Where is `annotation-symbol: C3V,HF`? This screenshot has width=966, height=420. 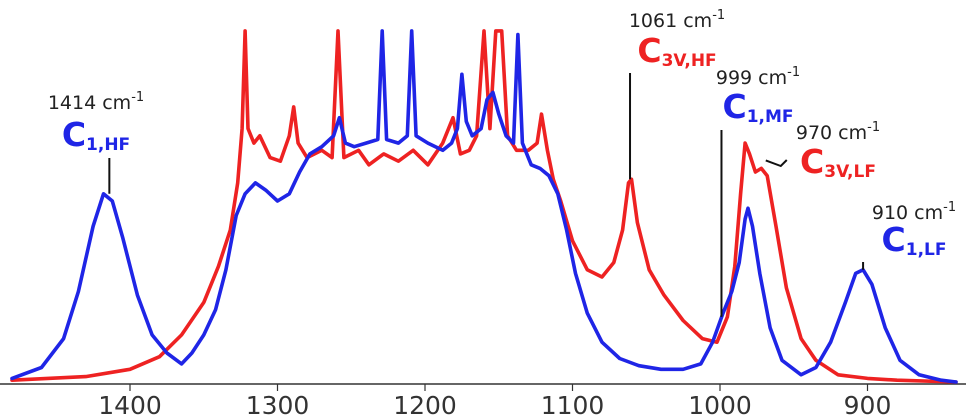
annotation-symbol: C3V,HF is located at coordinates (676, 51).